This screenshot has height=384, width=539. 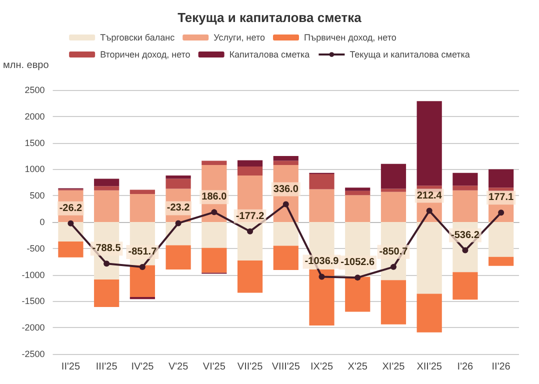 I want to click on y-tick-label: 1000, so click(x=34, y=169).